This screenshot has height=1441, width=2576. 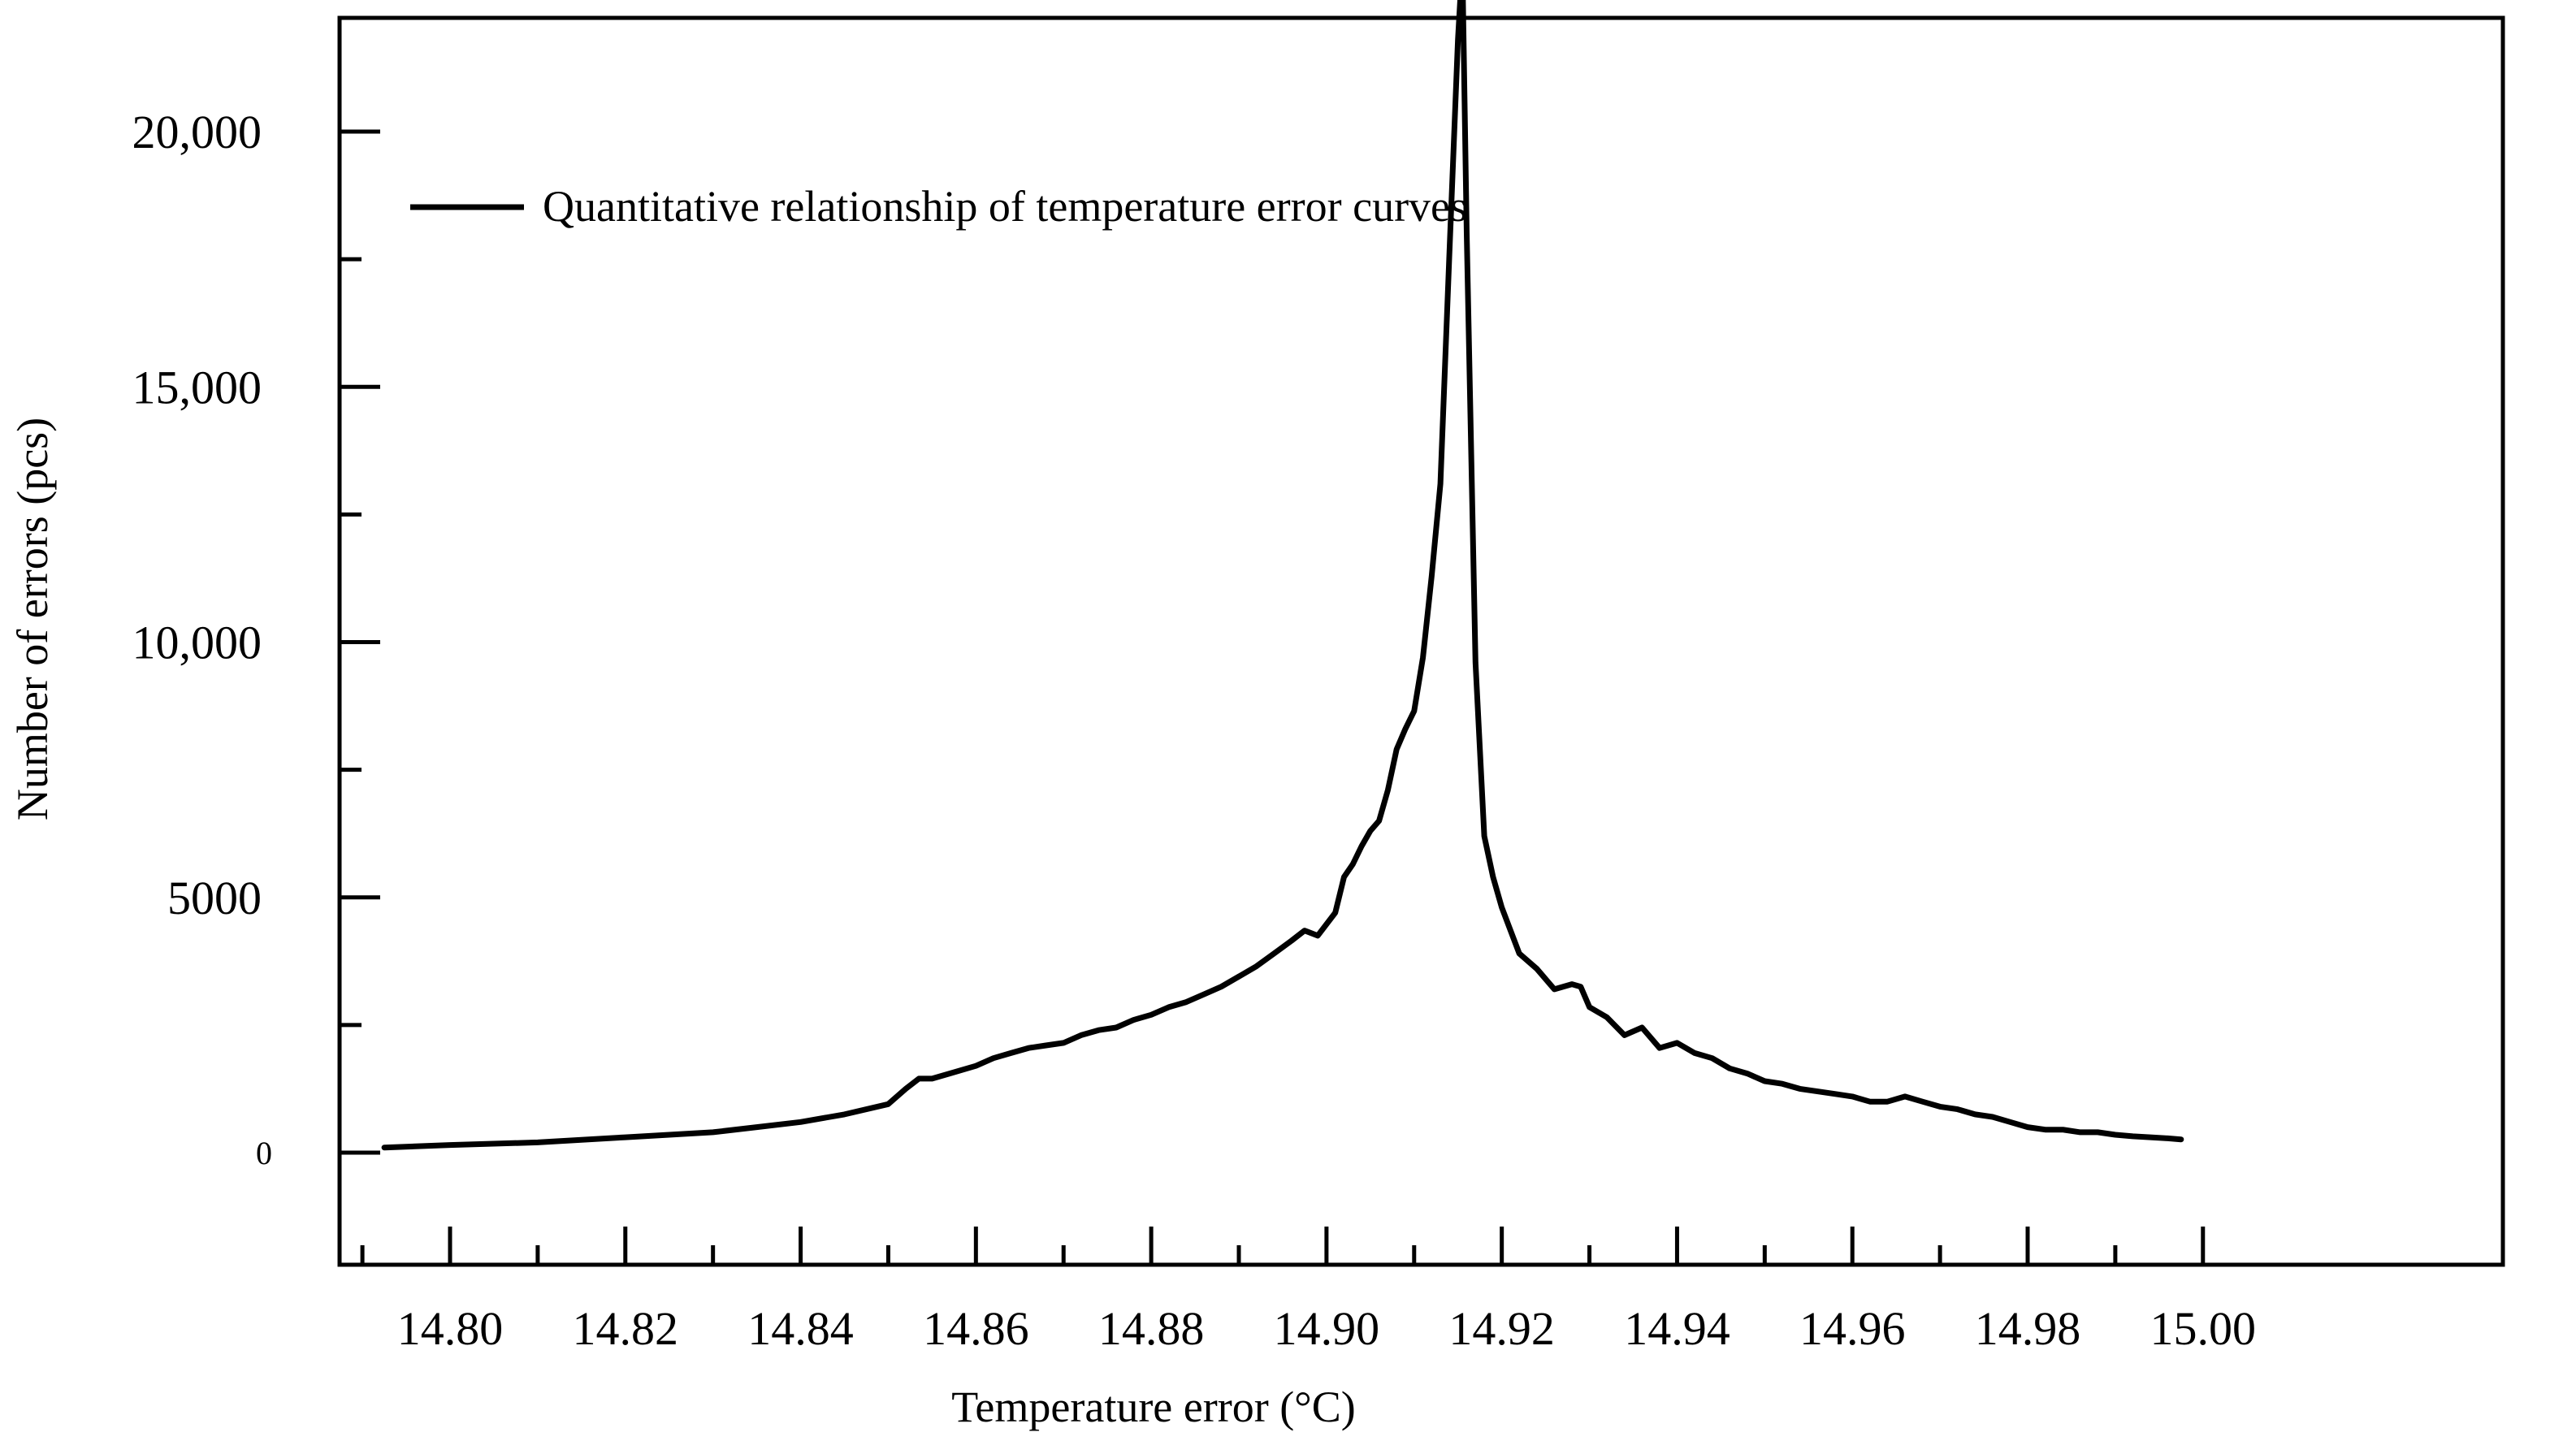 What do you see at coordinates (215, 898) in the screenshot?
I see `y-tick-label: 5000` at bounding box center [215, 898].